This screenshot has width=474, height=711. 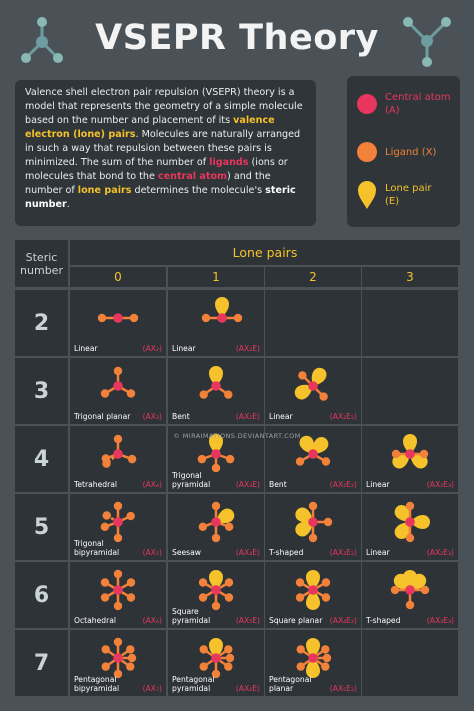 What do you see at coordinates (408, 195) in the screenshot?
I see `legend-label-lone-pair: Lone pair (E)` at bounding box center [408, 195].